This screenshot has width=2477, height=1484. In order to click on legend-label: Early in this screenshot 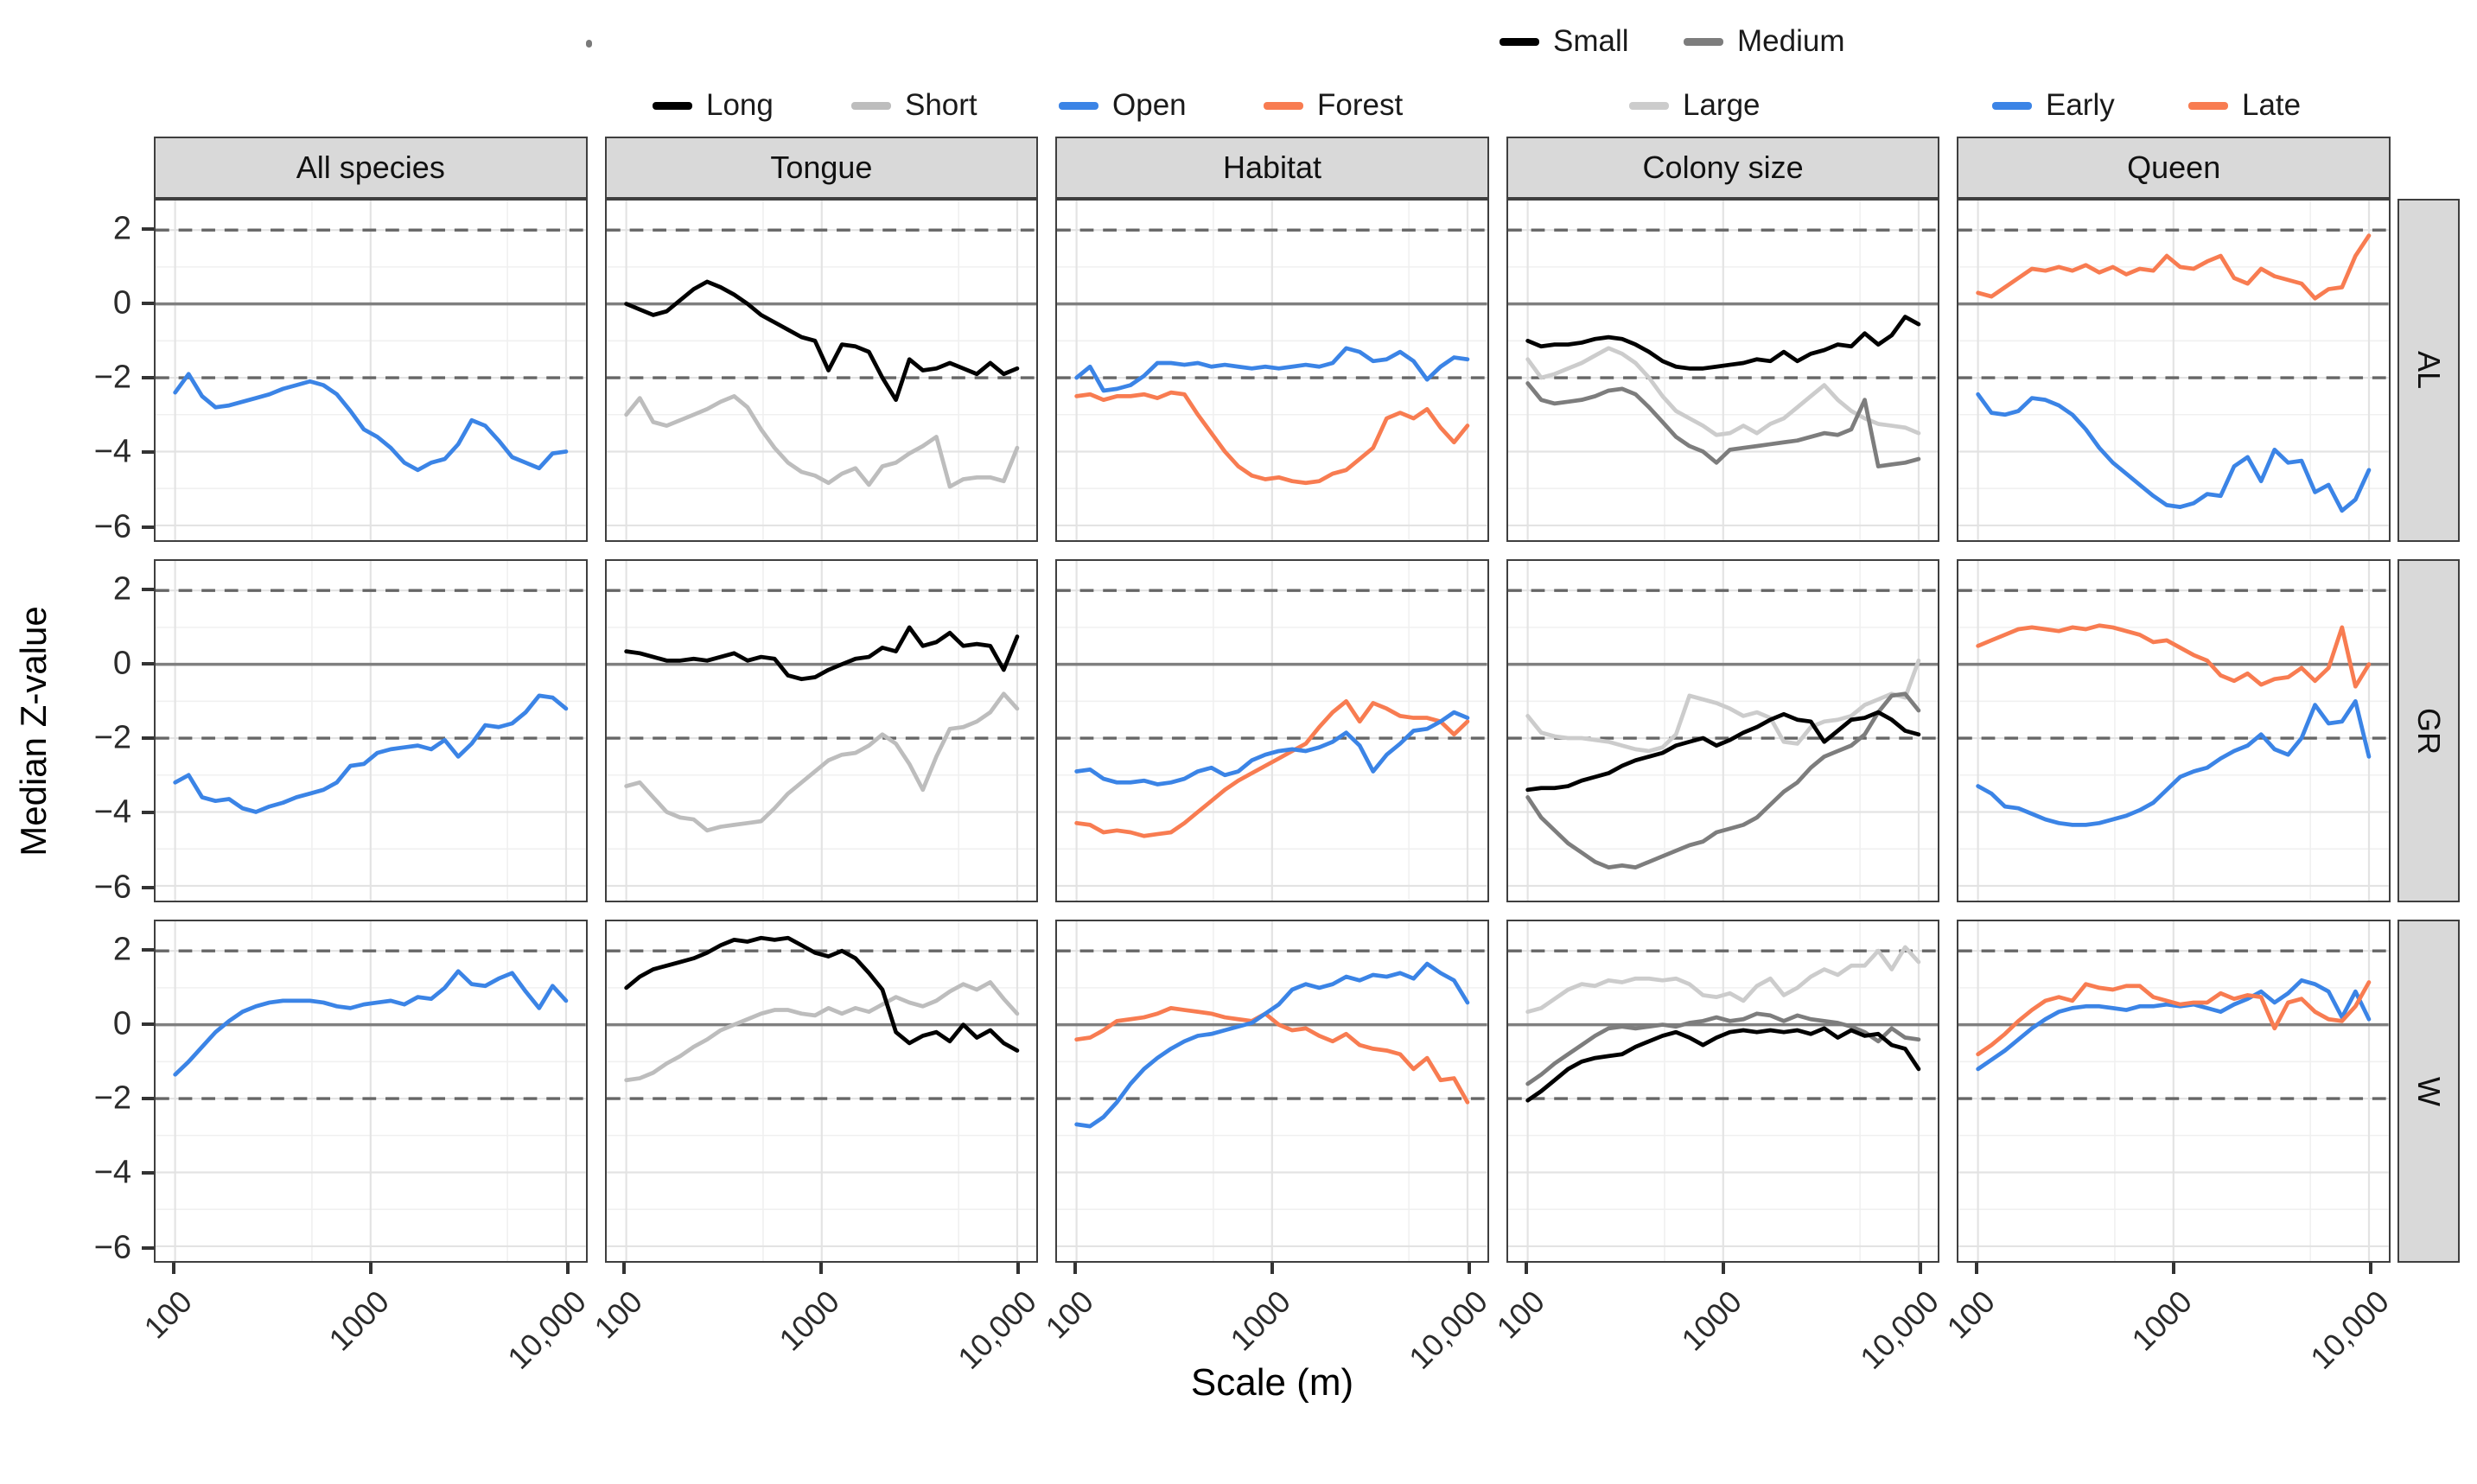, I will do `click(2080, 105)`.